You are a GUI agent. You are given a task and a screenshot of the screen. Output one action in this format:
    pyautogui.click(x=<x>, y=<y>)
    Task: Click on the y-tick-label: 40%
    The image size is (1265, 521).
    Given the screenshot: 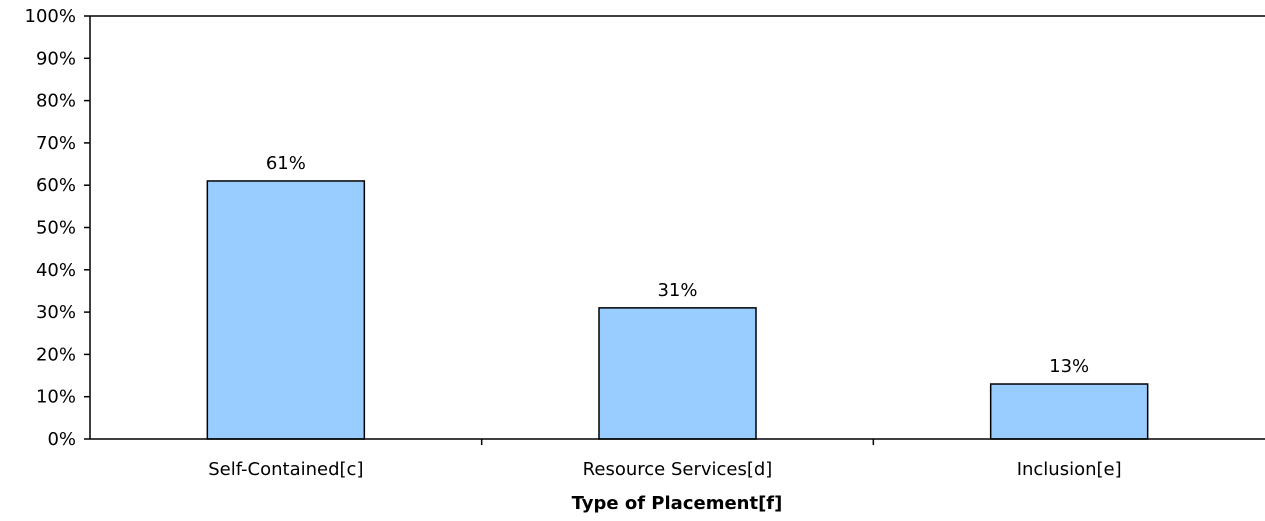 What is the action you would take?
    pyautogui.click(x=56, y=270)
    